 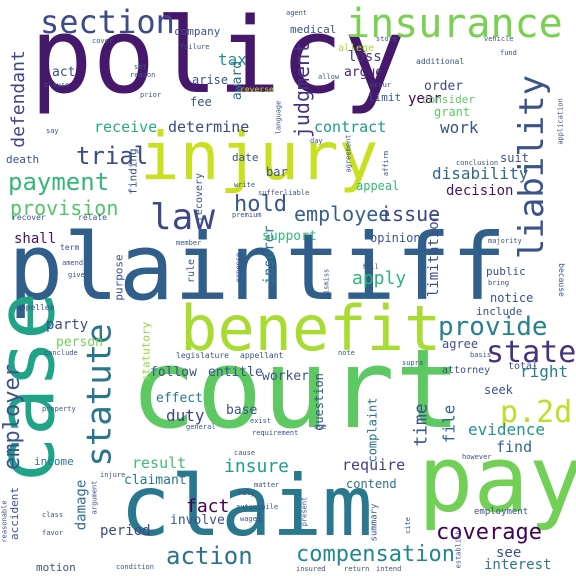 I want to click on word-apply: apply, so click(x=379, y=278).